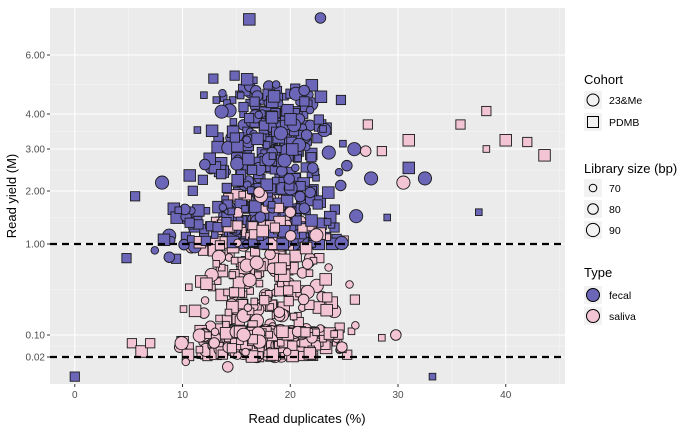 This screenshot has width=690, height=431. What do you see at coordinates (36, 192) in the screenshot?
I see `y-tick-label: 2.00` at bounding box center [36, 192].